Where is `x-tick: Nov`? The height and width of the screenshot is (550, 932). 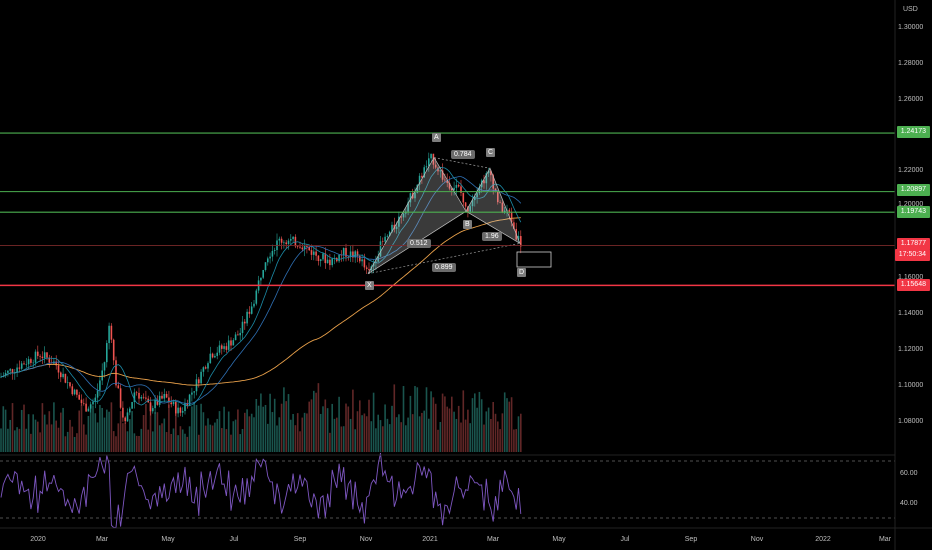
x-tick: Nov is located at coordinates (366, 539).